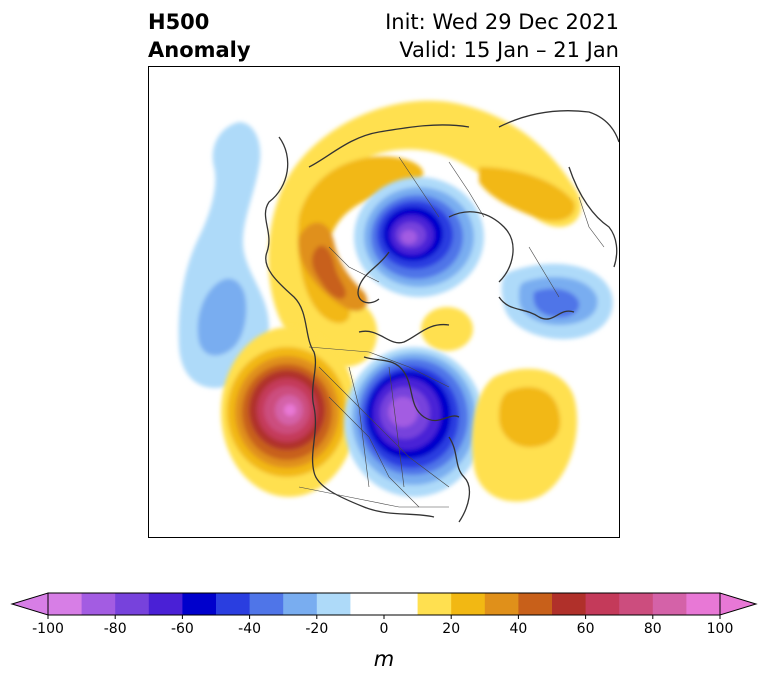 Image resolution: width=768 pixels, height=688 pixels. What do you see at coordinates (384, 629) in the screenshot?
I see `colorbar-tick-label: 0` at bounding box center [384, 629].